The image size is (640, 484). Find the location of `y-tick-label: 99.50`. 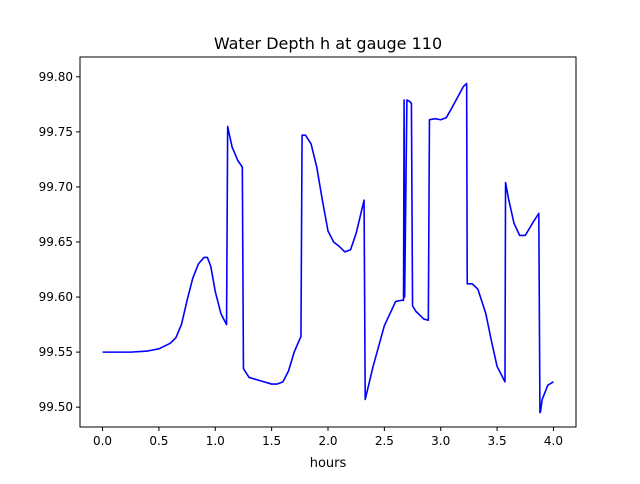

y-tick-label: 99.50 is located at coordinates (56, 407).